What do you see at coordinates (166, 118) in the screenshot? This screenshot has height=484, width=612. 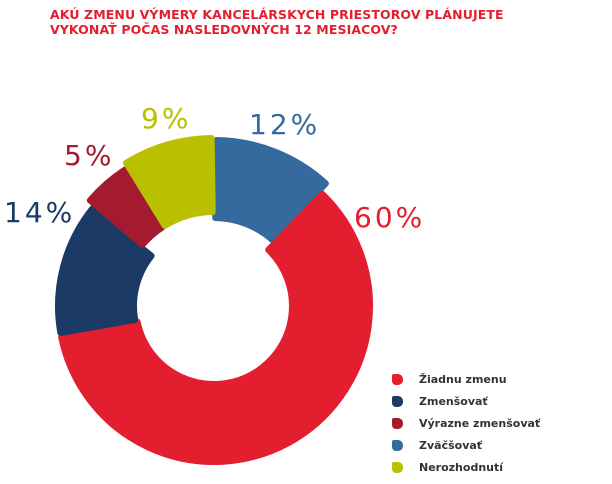 I see `label-nerozhodnuti: 9%` at bounding box center [166, 118].